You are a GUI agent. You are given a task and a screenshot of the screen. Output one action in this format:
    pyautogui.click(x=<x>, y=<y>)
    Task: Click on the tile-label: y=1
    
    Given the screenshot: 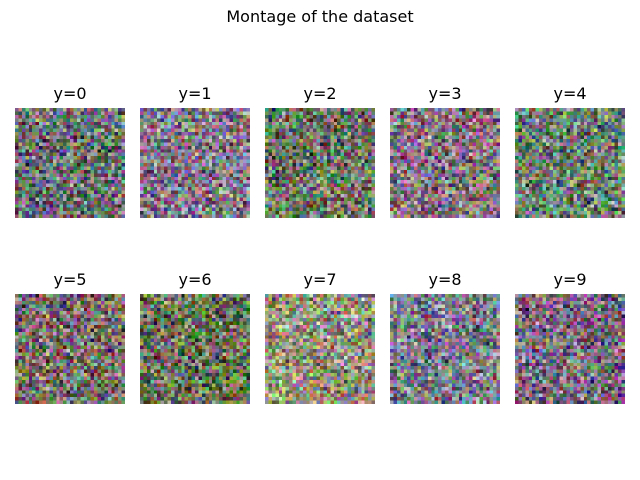 What is the action you would take?
    pyautogui.click(x=195, y=93)
    